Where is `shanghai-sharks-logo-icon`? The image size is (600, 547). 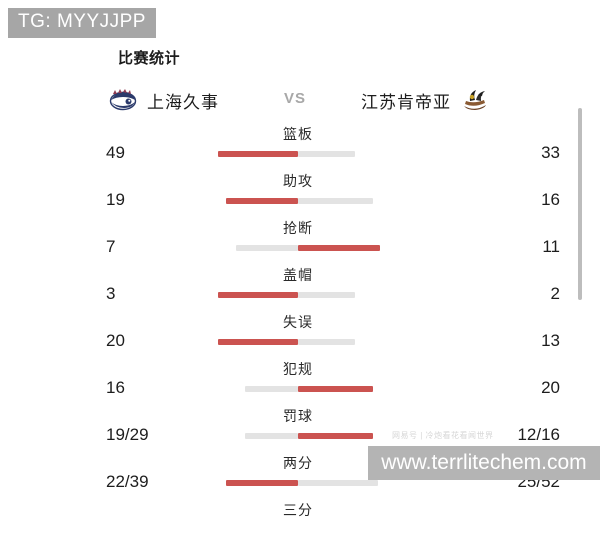 shanghai-sharks-logo-icon is located at coordinates (123, 100).